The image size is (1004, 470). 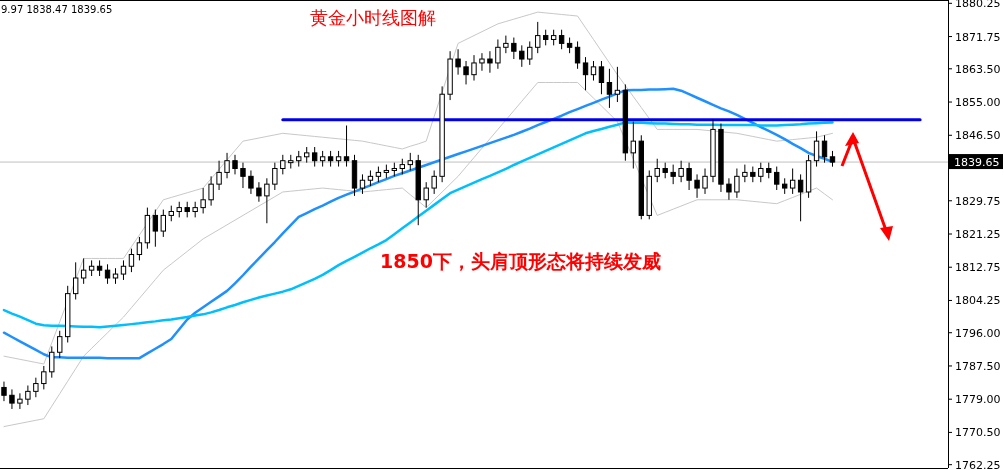 What do you see at coordinates (373, 17) in the screenshot?
I see `chart-title: 黄金小时线图解` at bounding box center [373, 17].